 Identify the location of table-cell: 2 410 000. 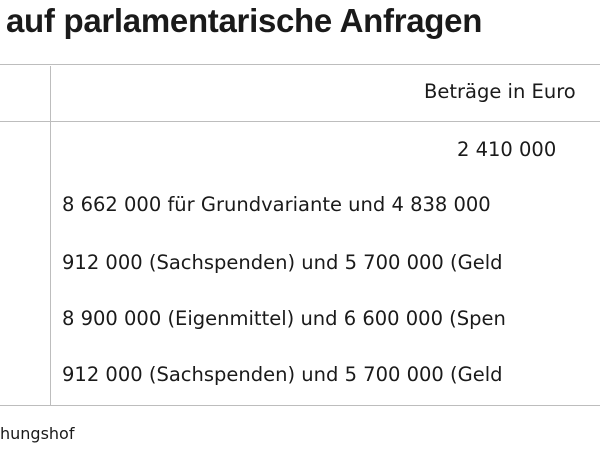
(507, 149).